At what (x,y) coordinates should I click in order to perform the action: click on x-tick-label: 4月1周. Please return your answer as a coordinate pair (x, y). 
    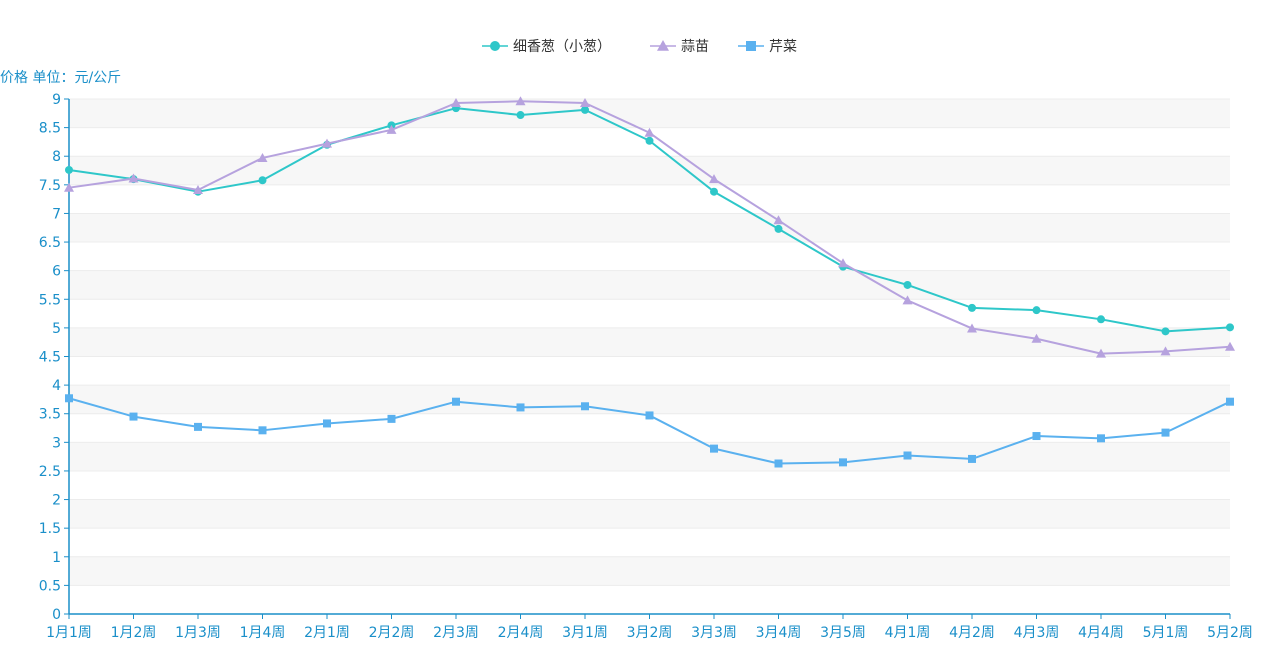
    Looking at the image, I should click on (908, 633).